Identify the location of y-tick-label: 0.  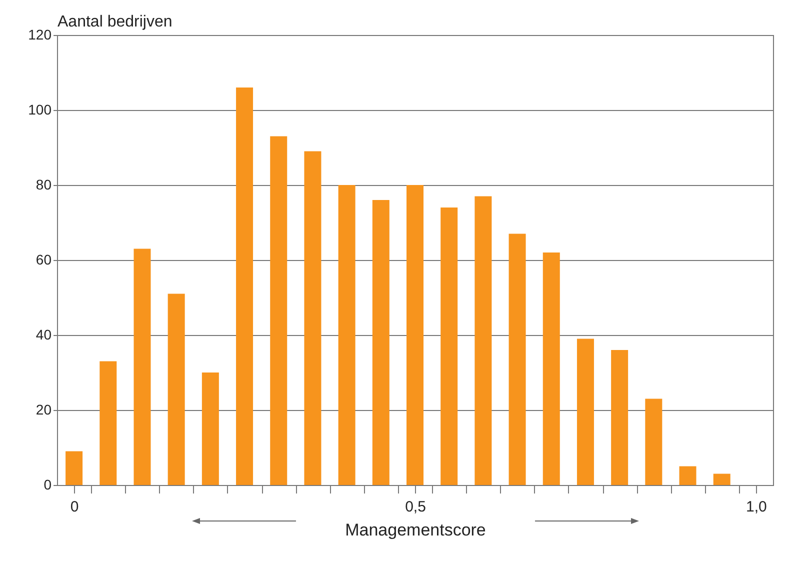
(48, 484).